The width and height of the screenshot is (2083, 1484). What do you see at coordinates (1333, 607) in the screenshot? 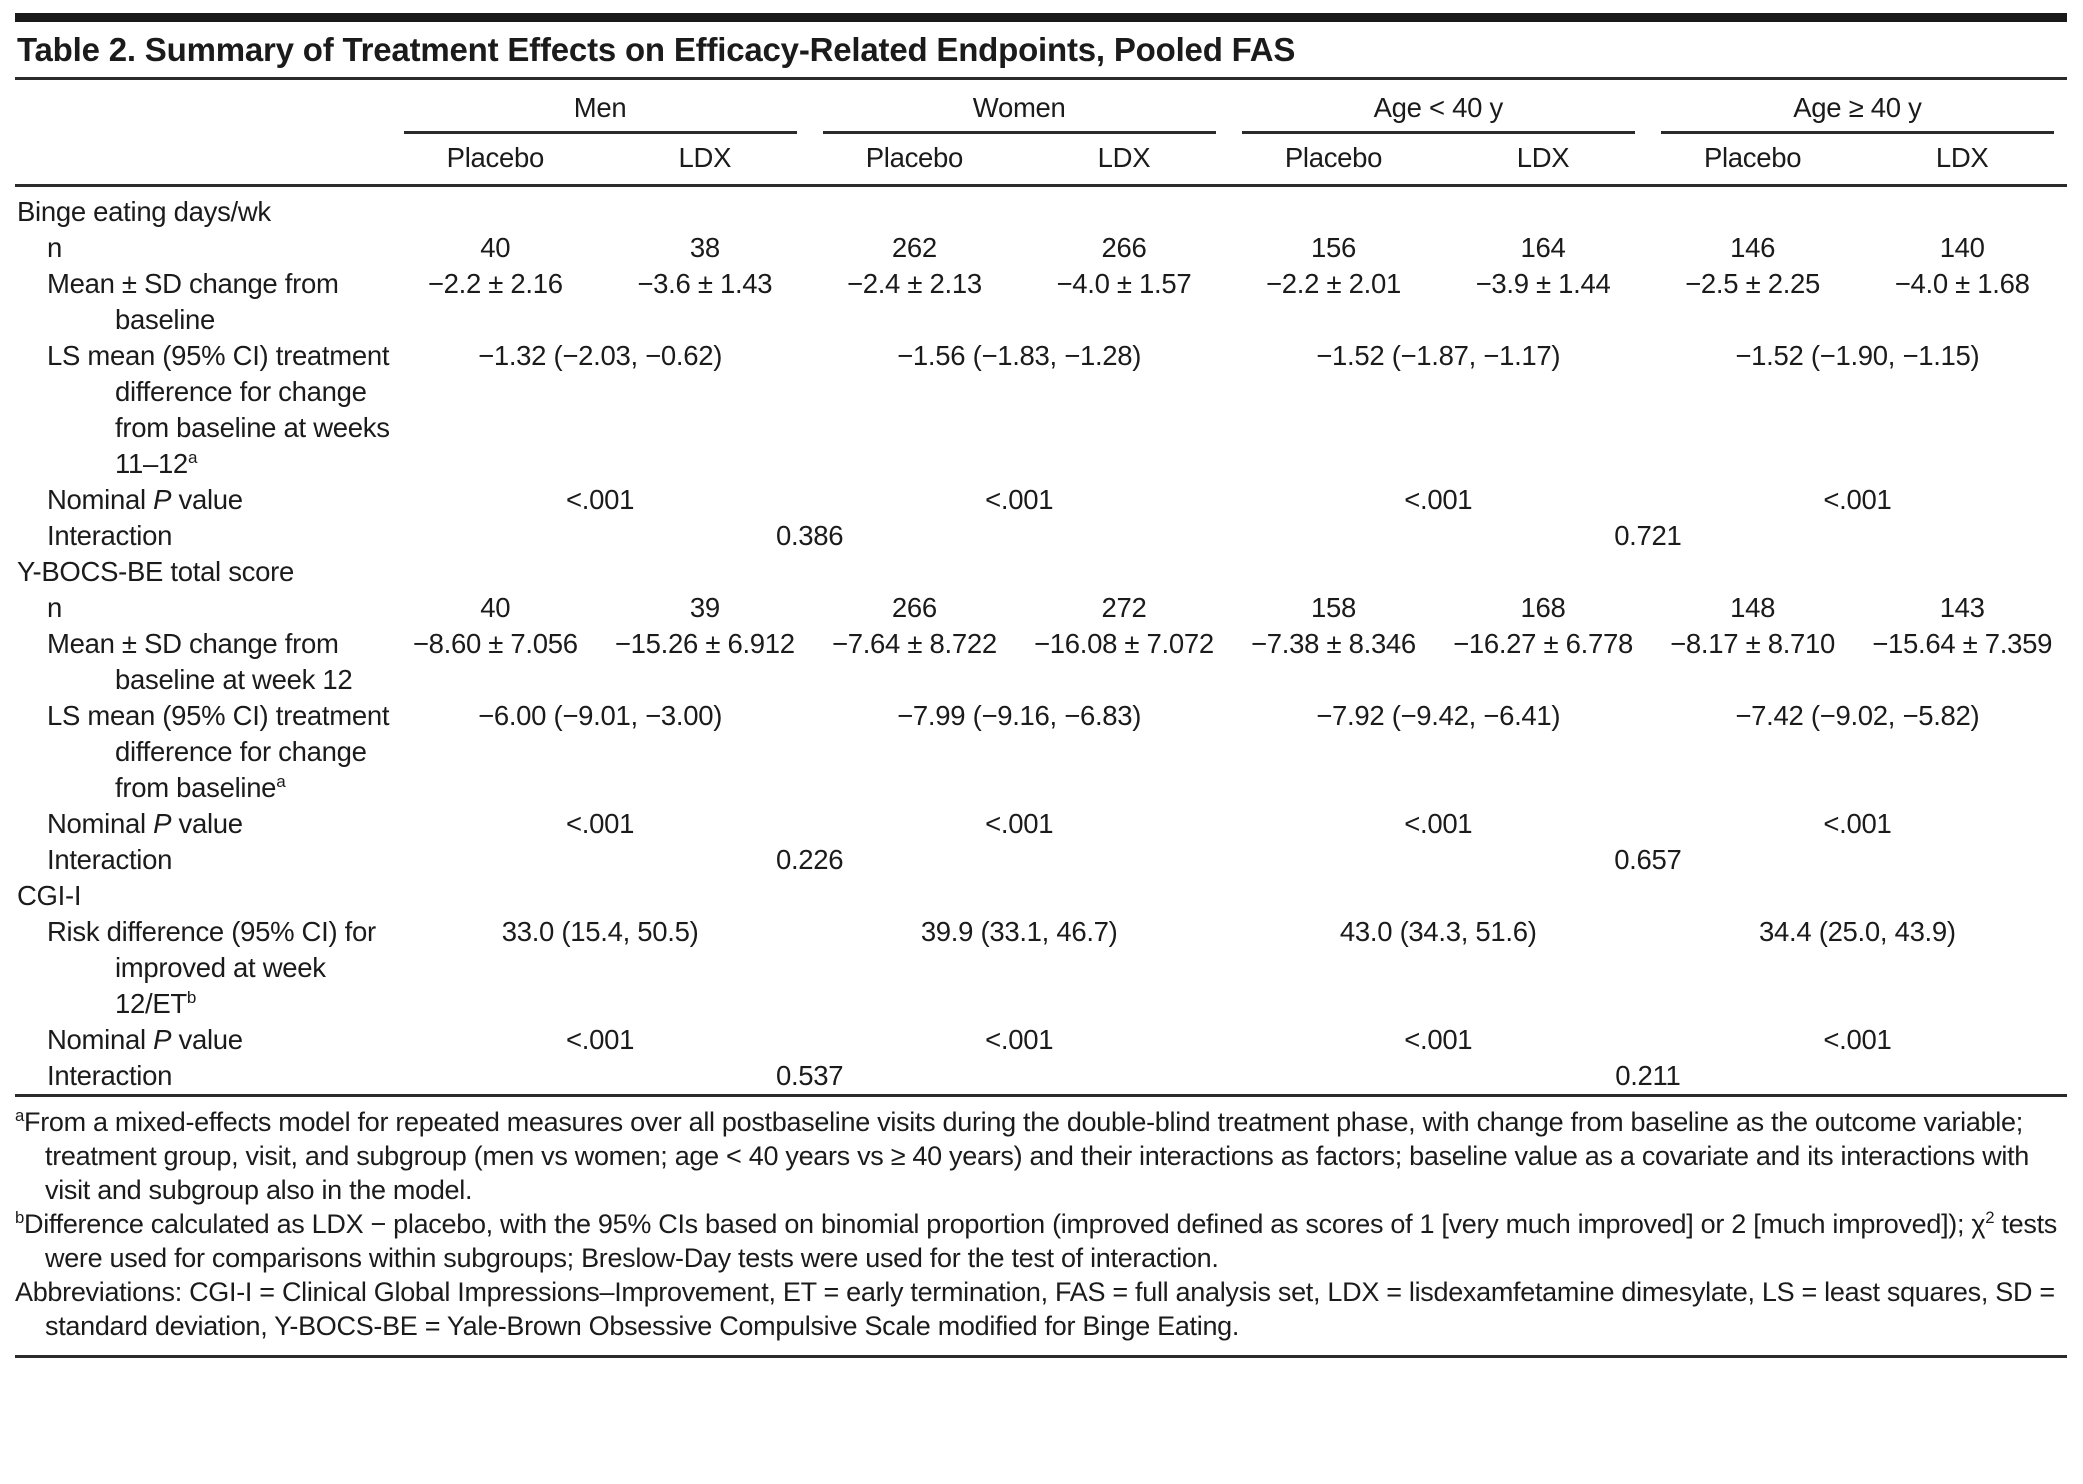
I see `n-value: 158` at bounding box center [1333, 607].